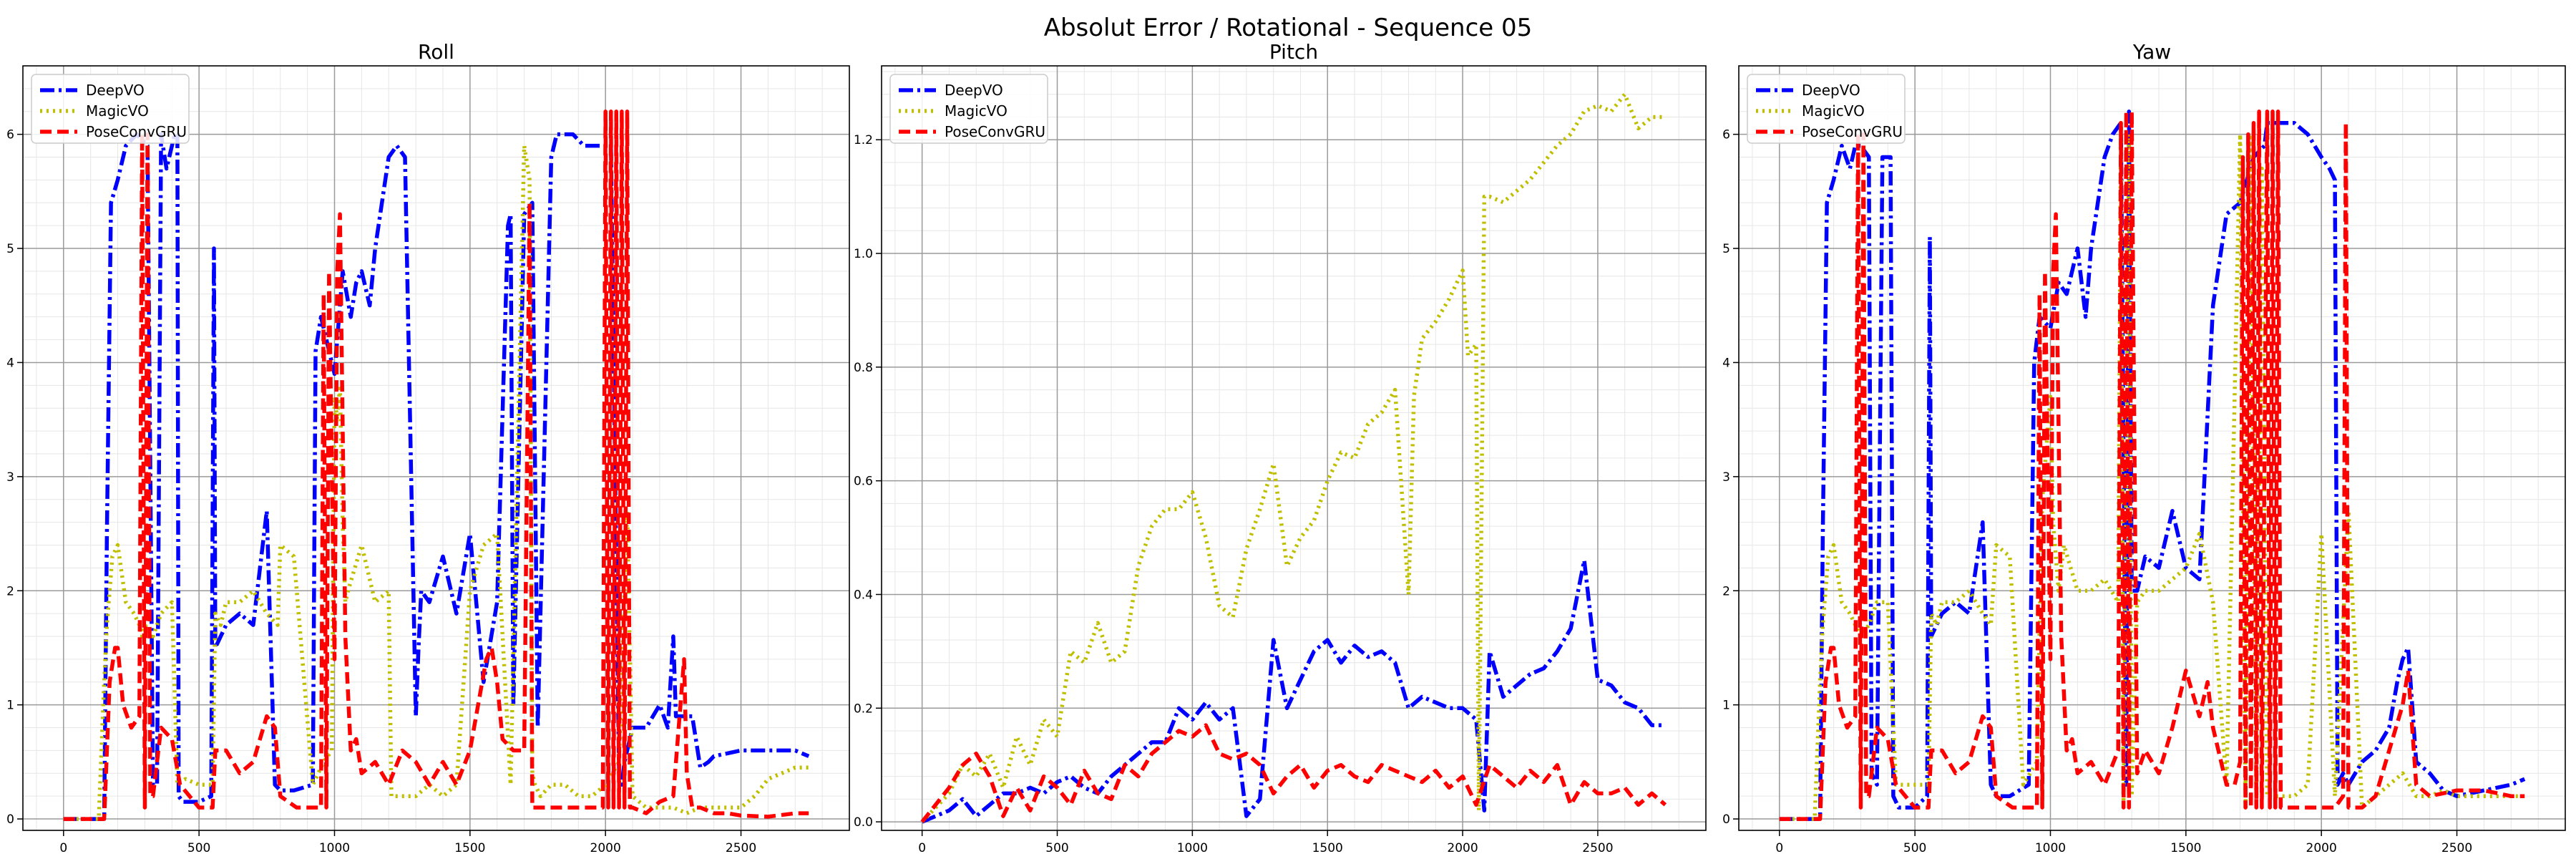 This screenshot has height=859, width=2576. I want to click on y-tick-label: 0.4, so click(863, 595).